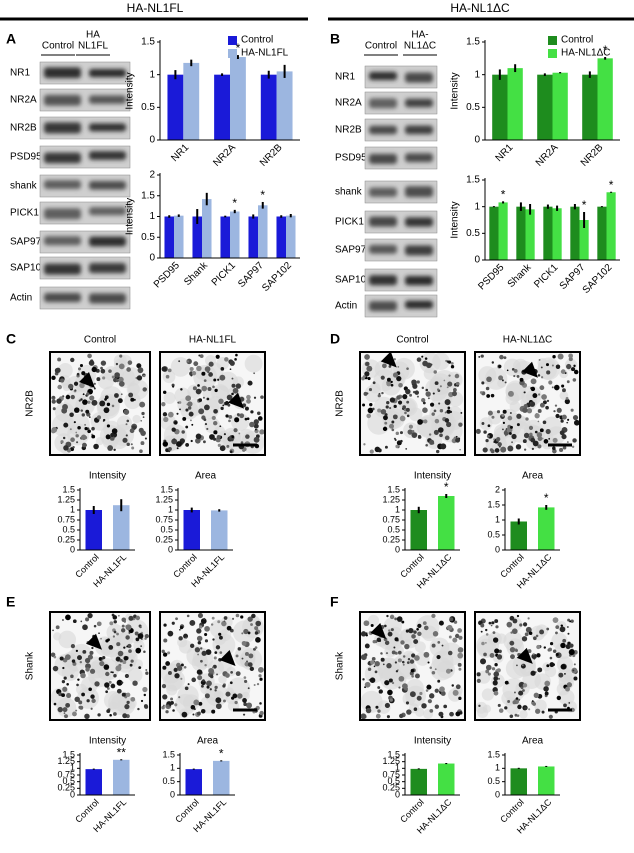  What do you see at coordinates (605, 50) in the screenshot?
I see `significance: *` at bounding box center [605, 50].